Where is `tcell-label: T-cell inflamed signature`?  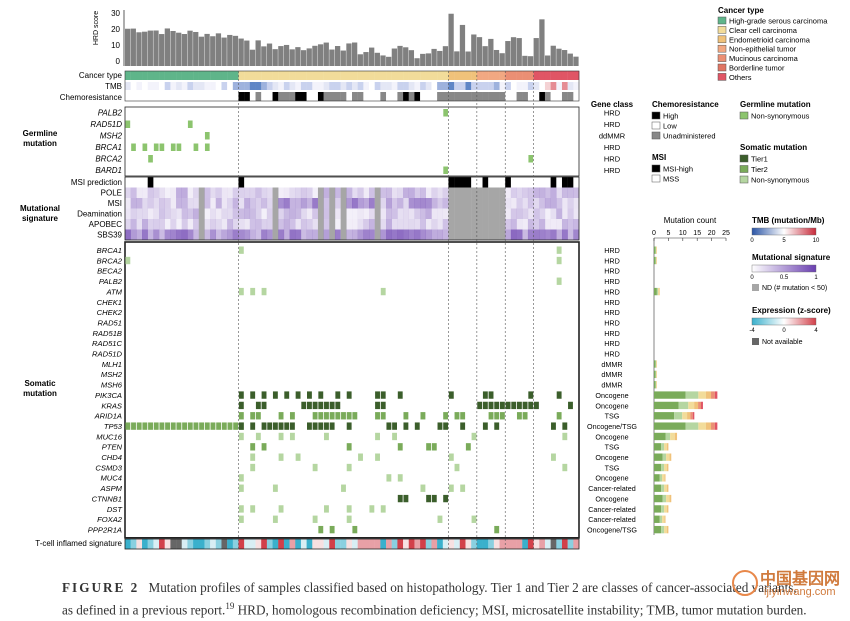
tcell-label: T-cell inflamed signature is located at coordinates (78, 543).